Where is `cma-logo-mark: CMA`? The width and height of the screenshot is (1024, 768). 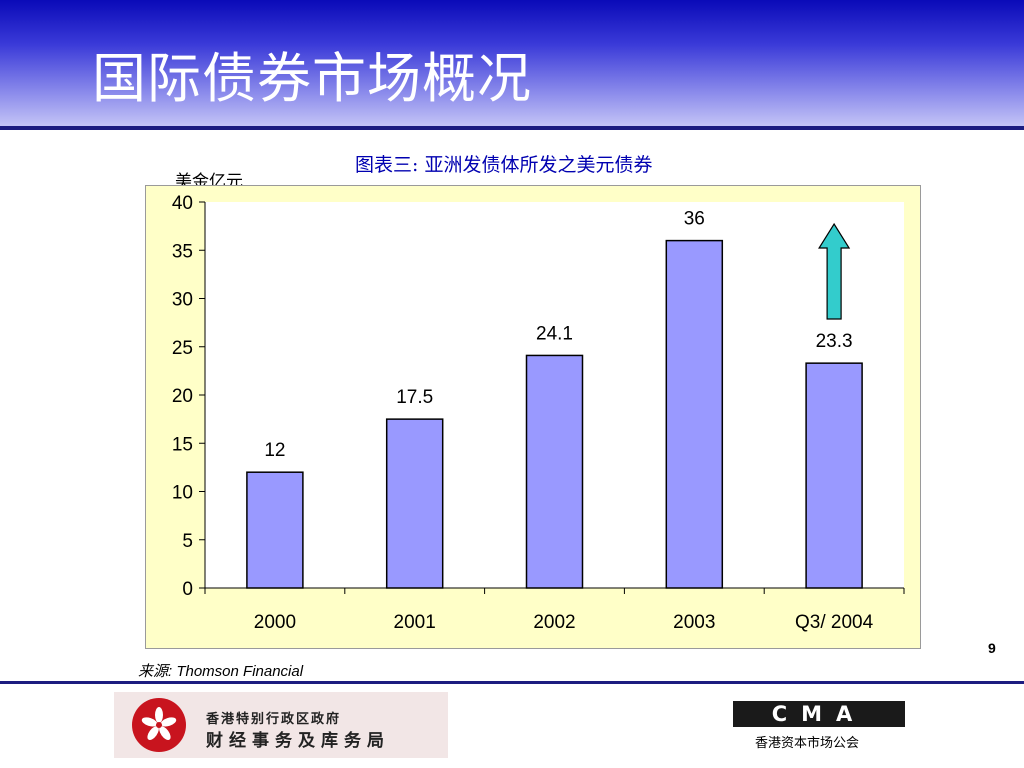
cma-logo-mark: CMA is located at coordinates (819, 714).